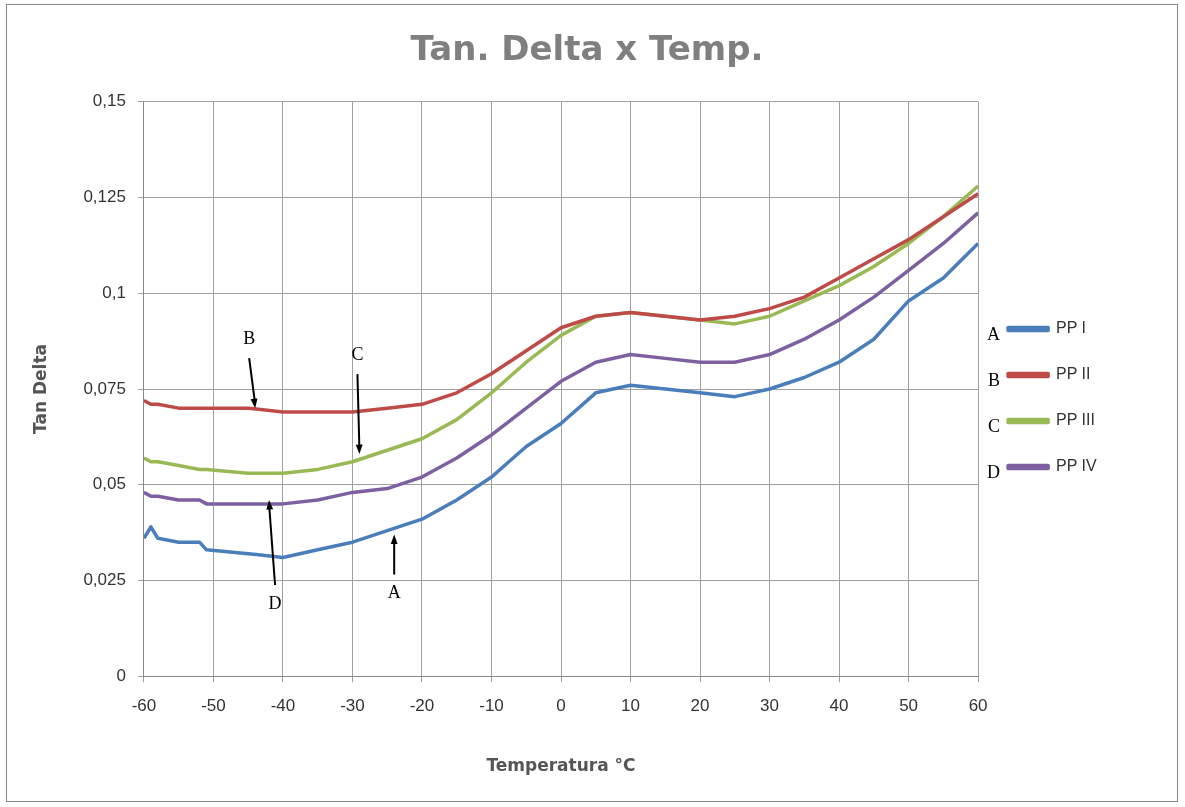  Describe the element at coordinates (994, 333) in the screenshot. I see `text: A` at that location.